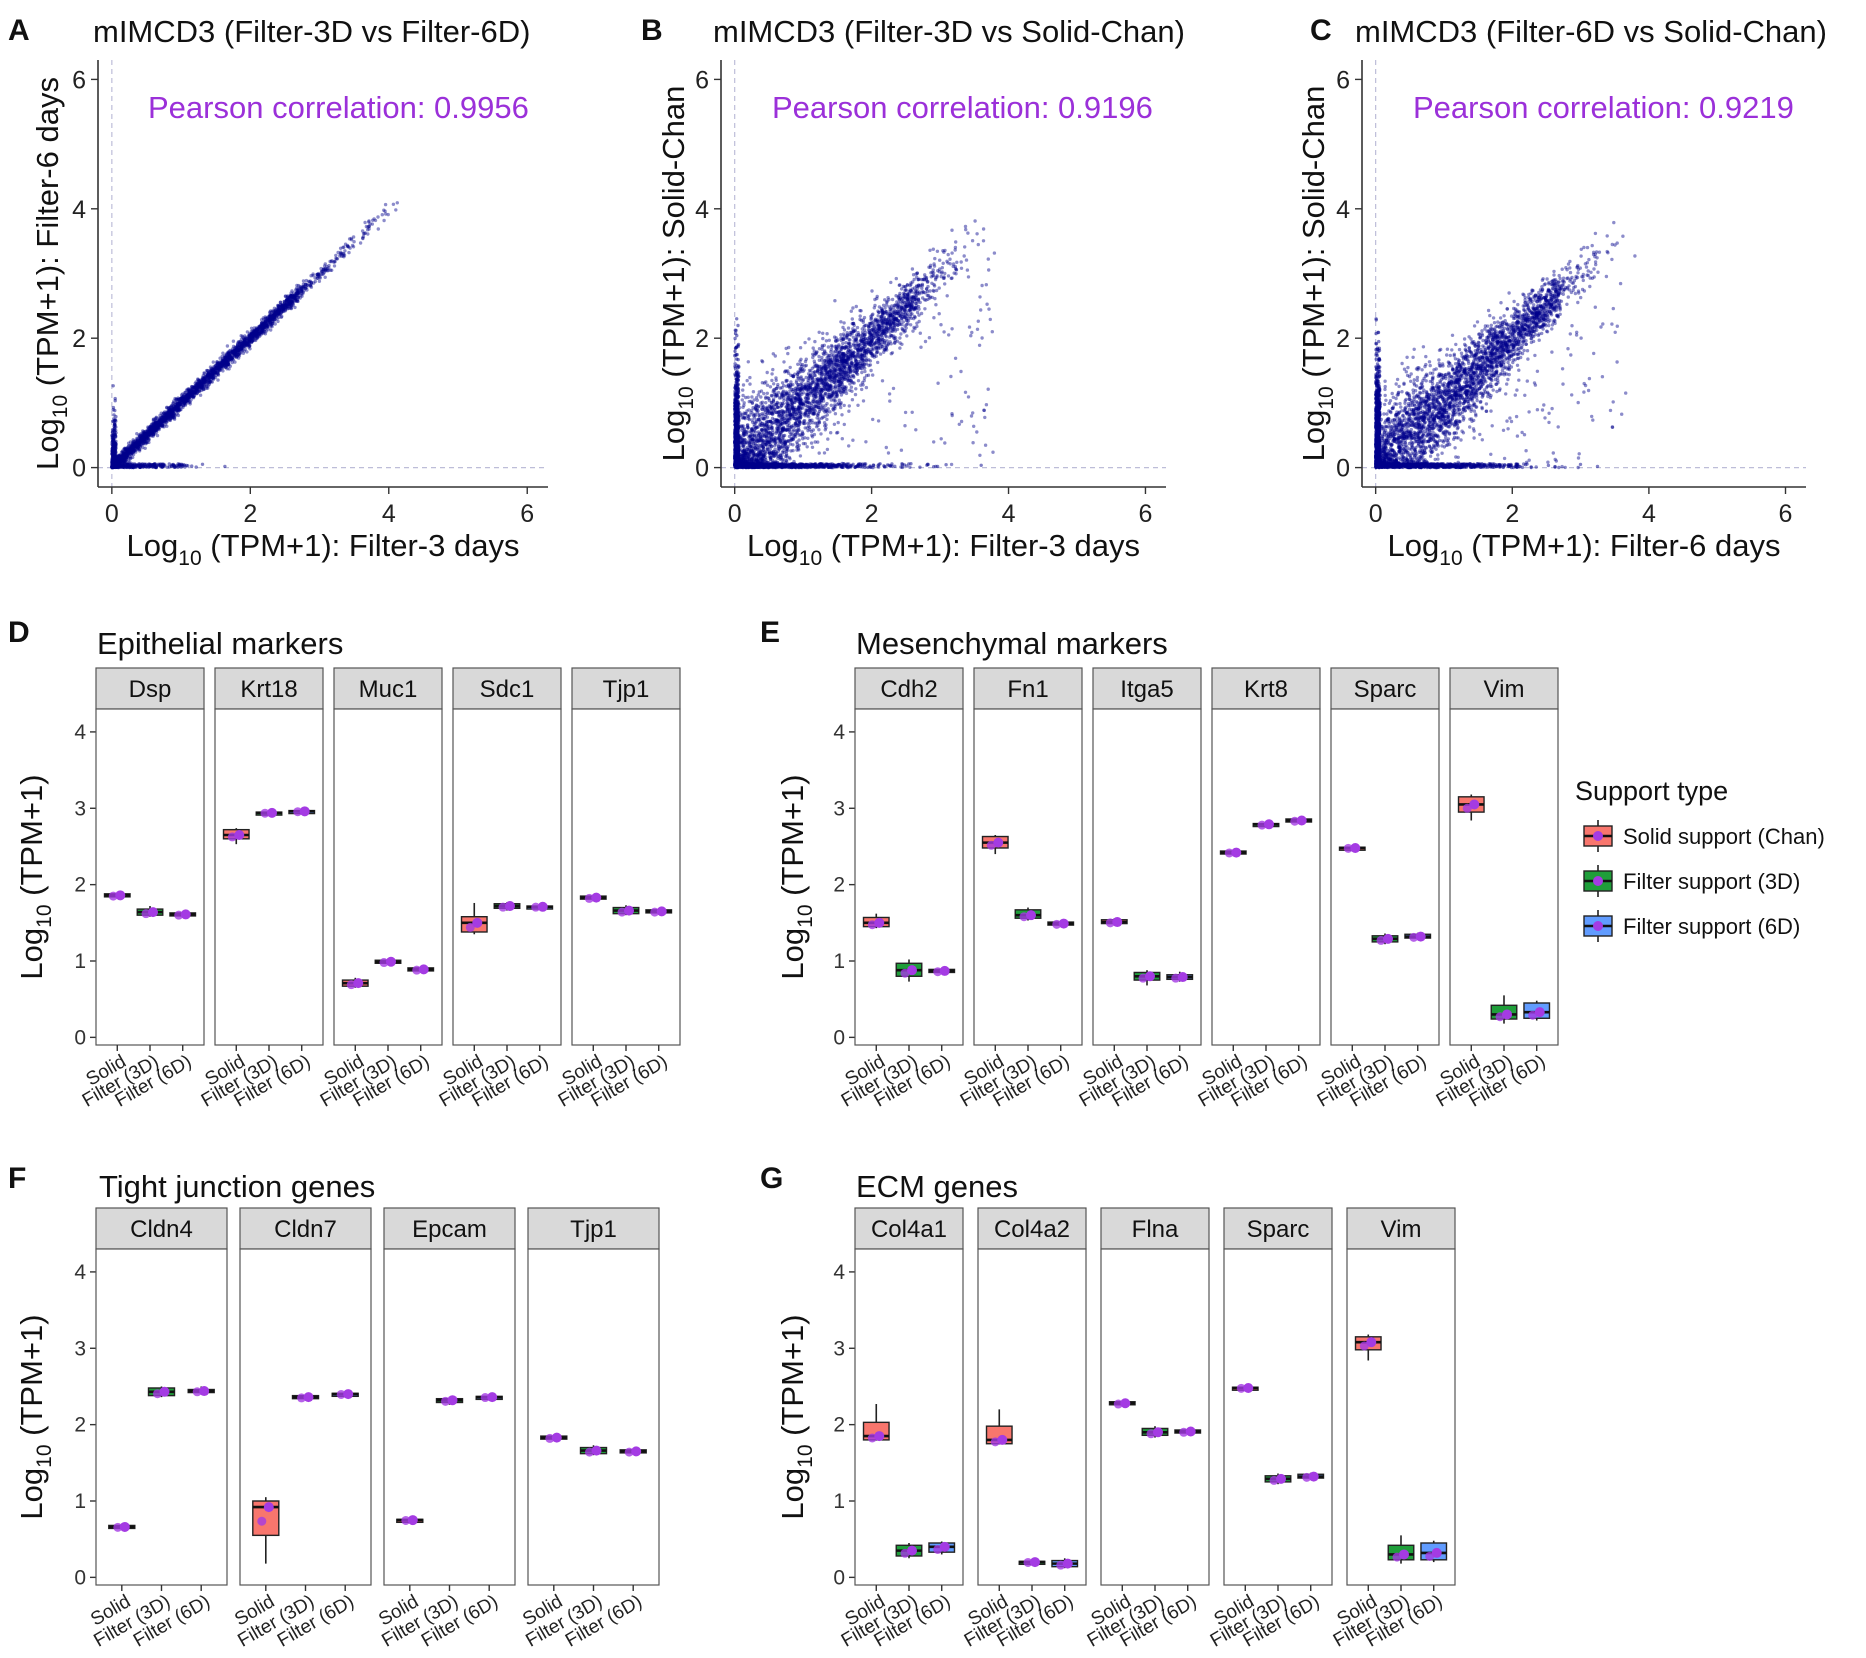 The width and height of the screenshot is (1866, 1658). Describe the element at coordinates (250, 514) in the screenshot. I see `x-tick-label: 2` at that location.